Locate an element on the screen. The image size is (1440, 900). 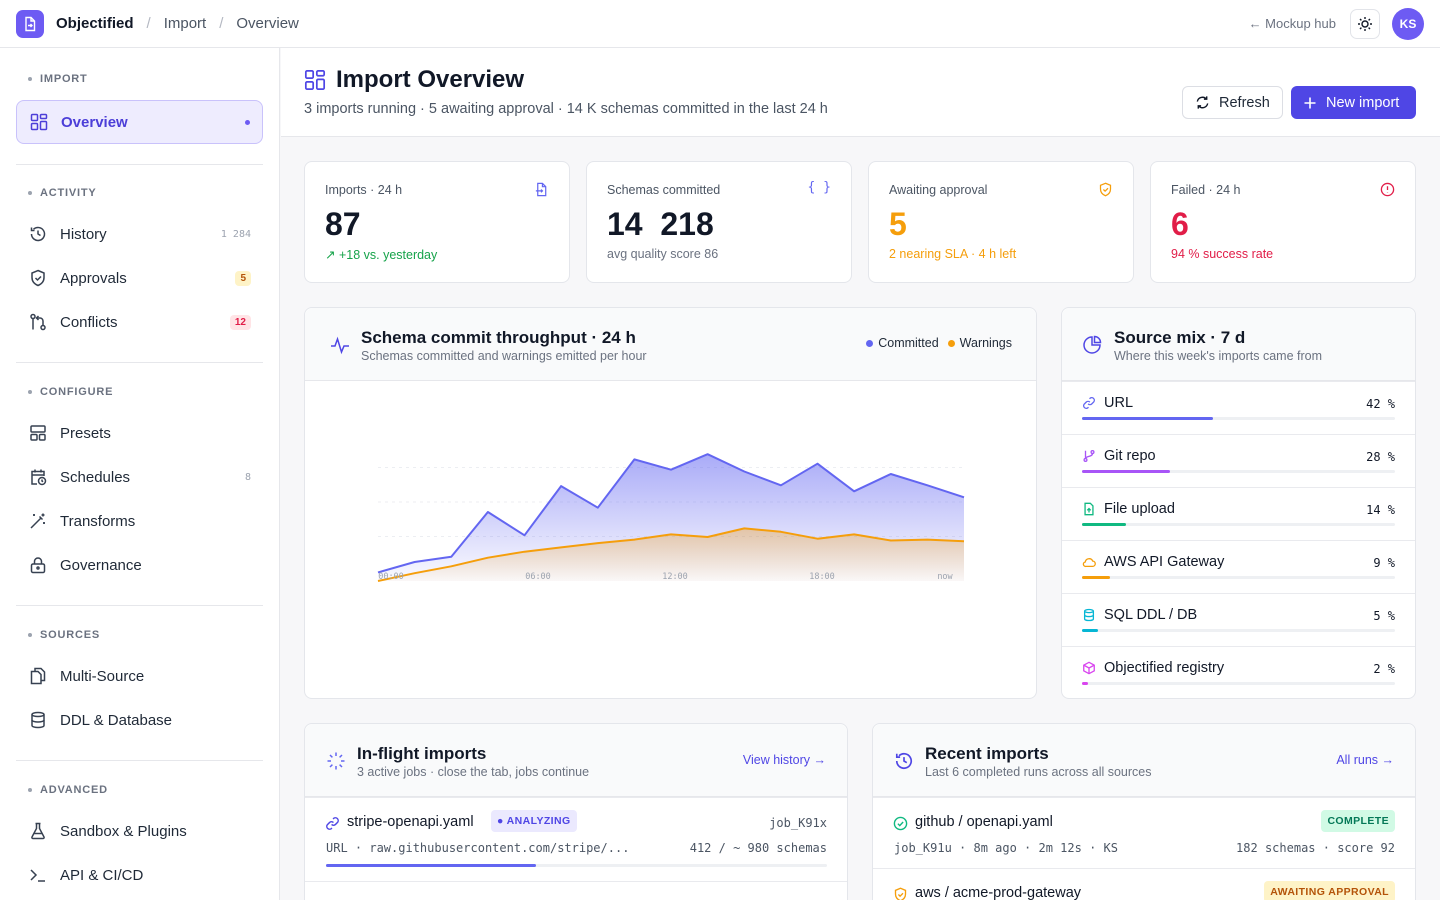
job-name: stripe-openapi.yaml is located at coordinates (410, 822).